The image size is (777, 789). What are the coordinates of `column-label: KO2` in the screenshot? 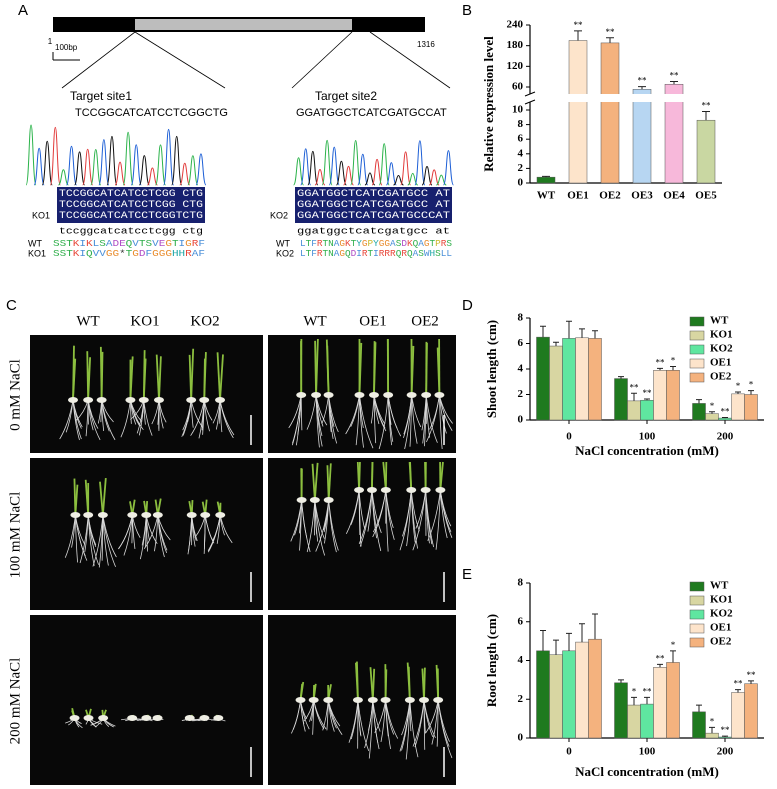 It's located at (204, 321).